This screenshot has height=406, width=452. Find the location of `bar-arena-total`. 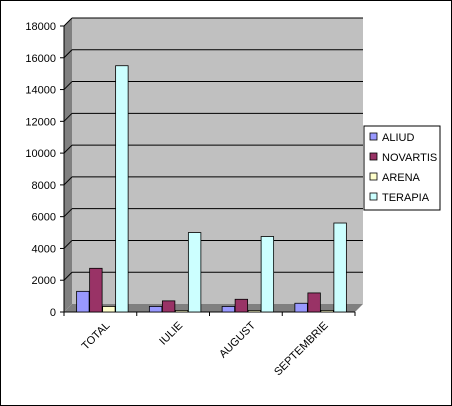

bar-arena-total is located at coordinates (109, 309).